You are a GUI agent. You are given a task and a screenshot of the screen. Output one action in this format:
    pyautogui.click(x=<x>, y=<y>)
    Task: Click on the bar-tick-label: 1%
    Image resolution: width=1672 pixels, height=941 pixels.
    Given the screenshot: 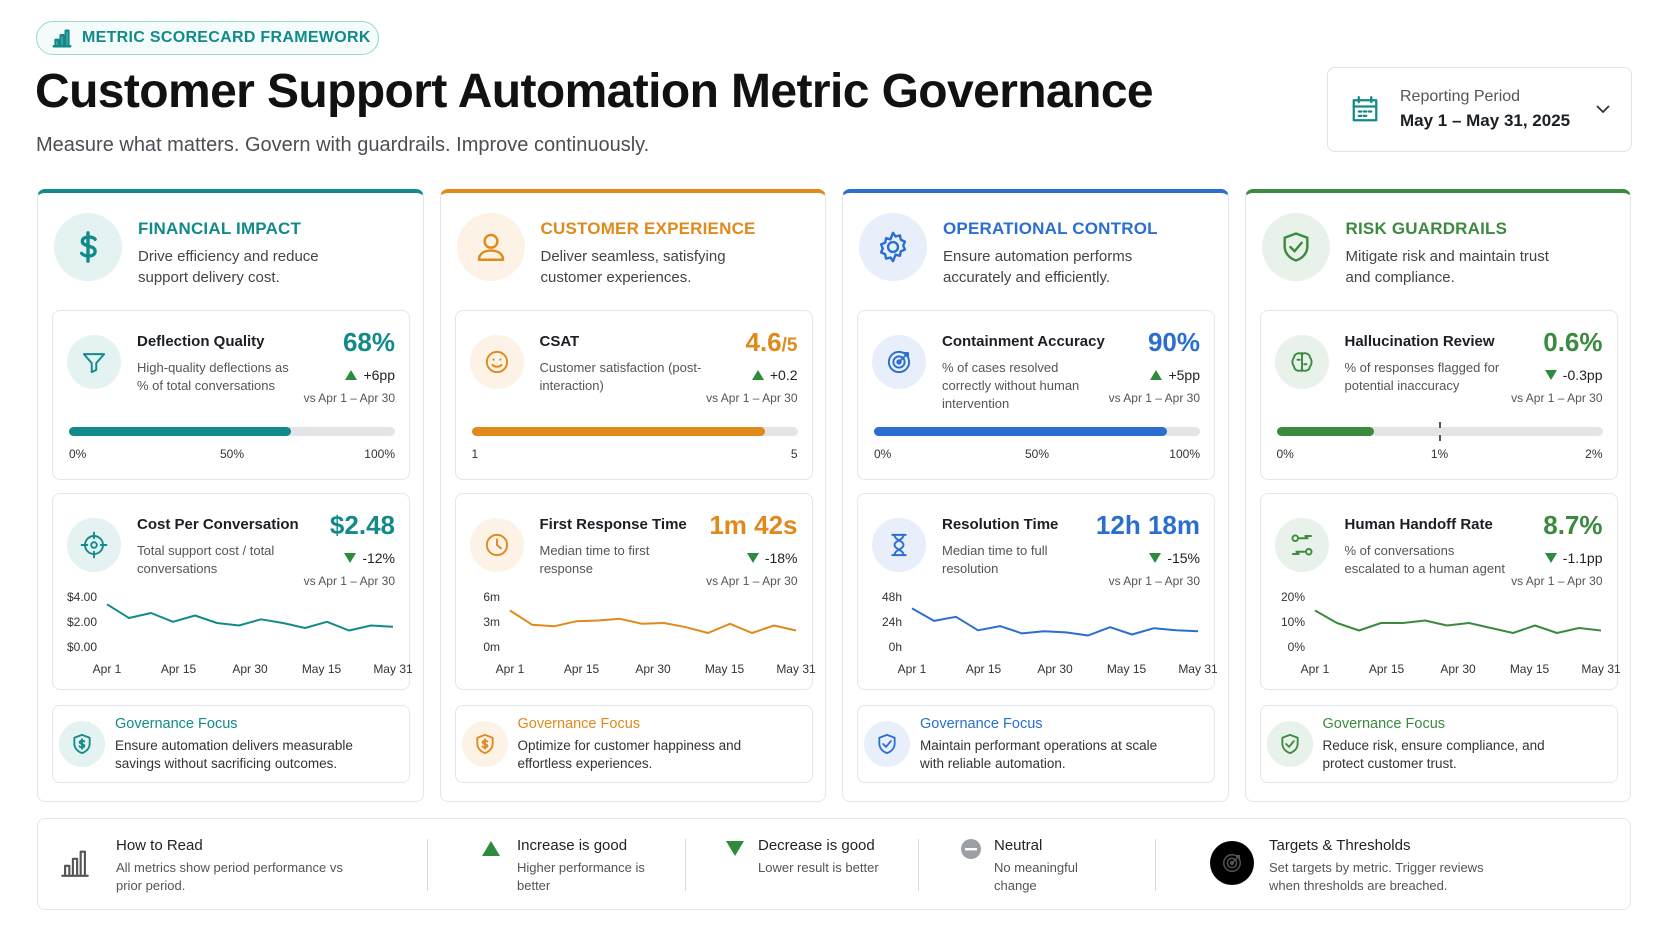 What is the action you would take?
    pyautogui.click(x=1439, y=454)
    